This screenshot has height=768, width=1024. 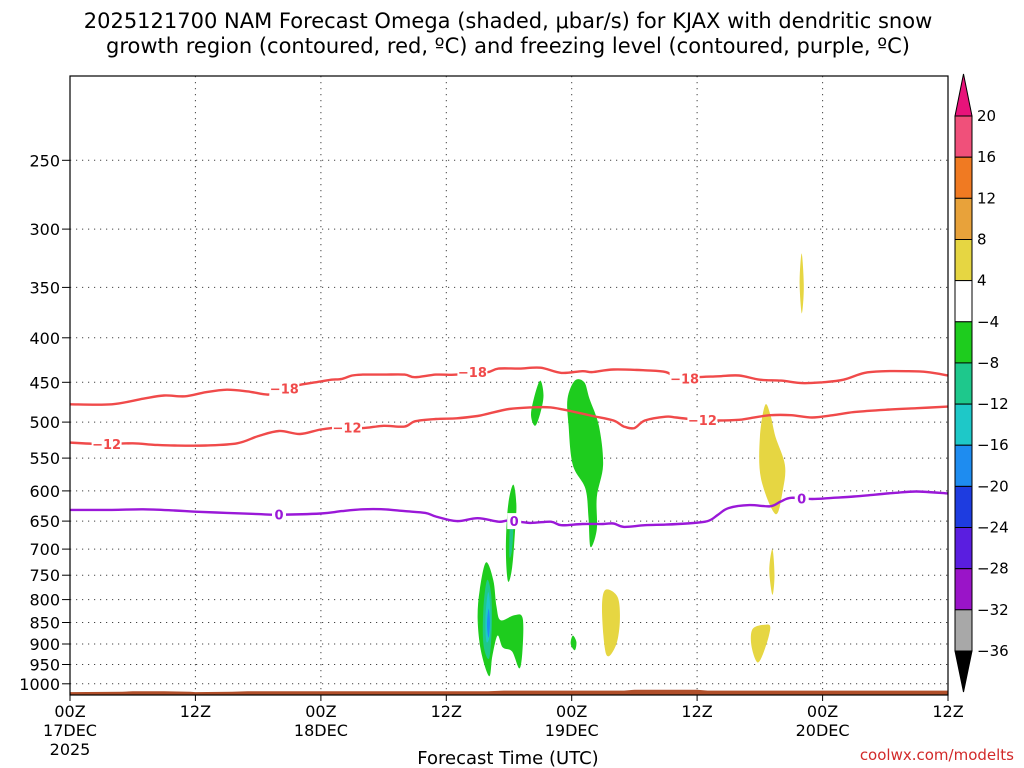 What do you see at coordinates (947, 711) in the screenshot?
I see `x-tick-label-84: 12Z` at bounding box center [947, 711].